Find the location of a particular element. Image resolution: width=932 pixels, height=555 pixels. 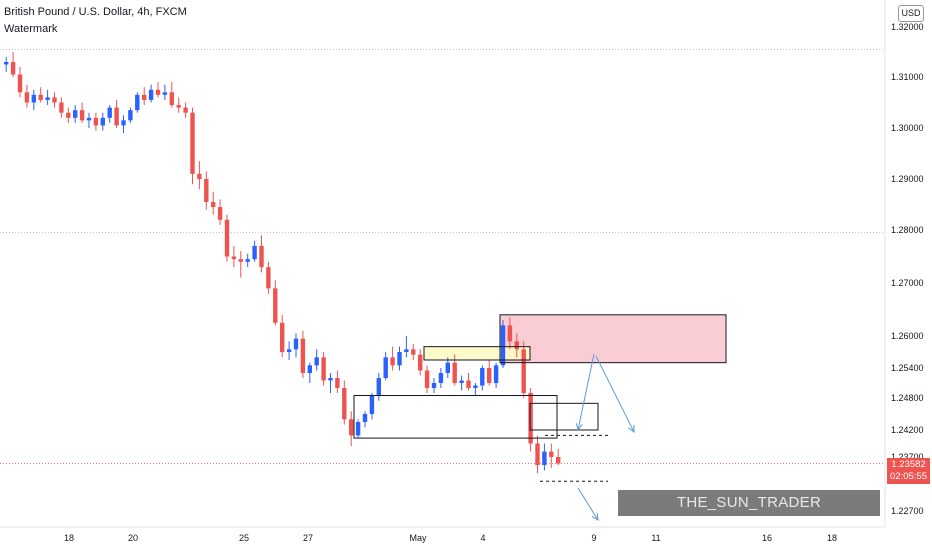

candle-countdown: 02:05:55 is located at coordinates (908, 476).